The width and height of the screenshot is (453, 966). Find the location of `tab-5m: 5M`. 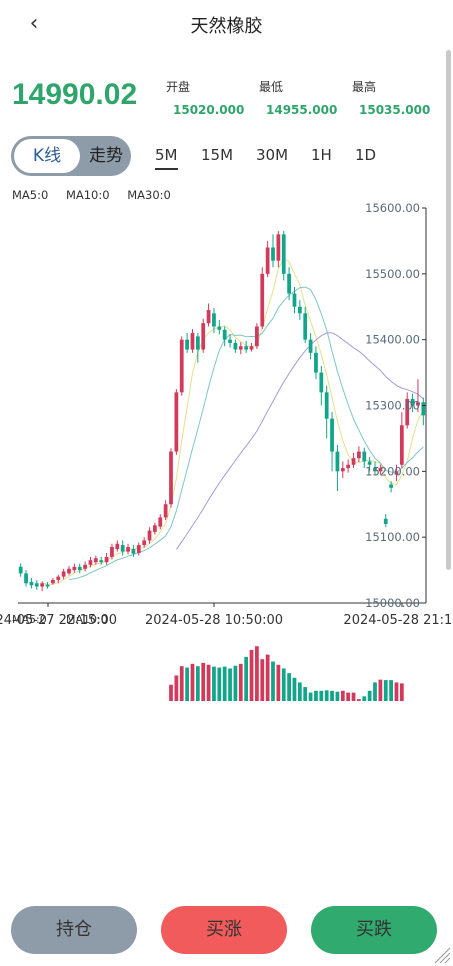

tab-5m: 5M is located at coordinates (166, 158).